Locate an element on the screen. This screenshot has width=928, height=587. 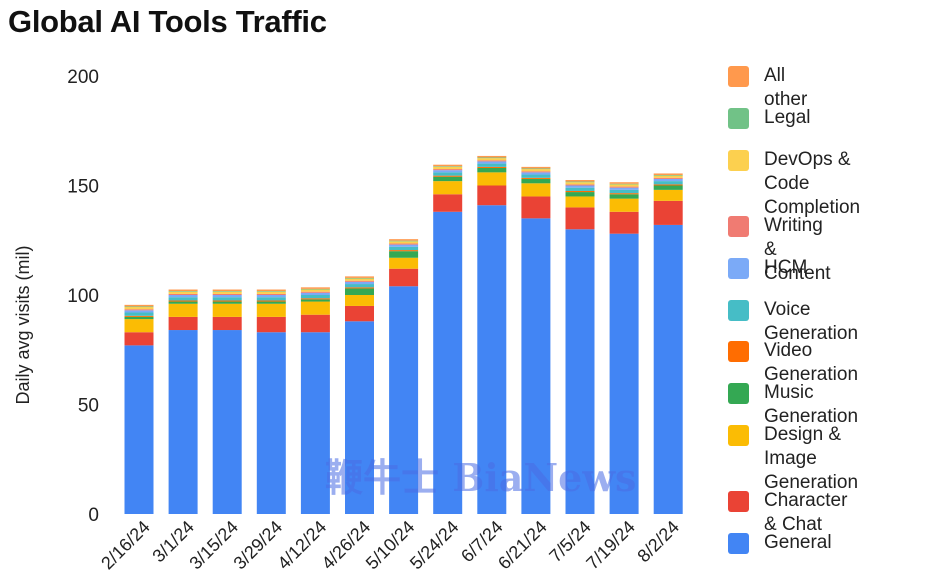
x-tick-label: 5/10/24 is located at coordinates (390, 545).